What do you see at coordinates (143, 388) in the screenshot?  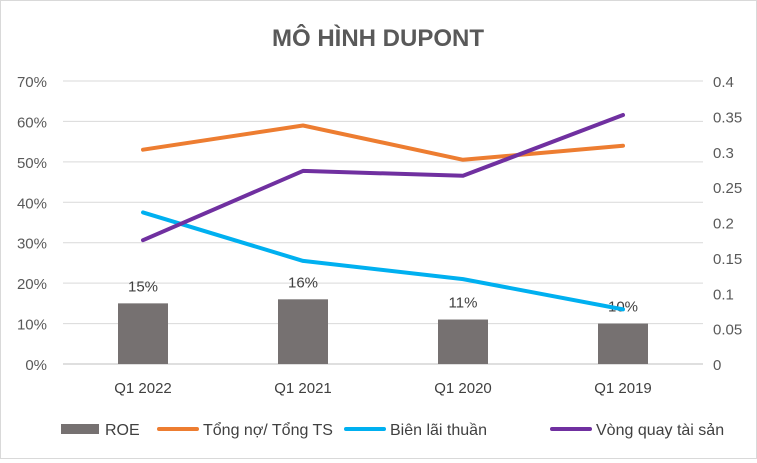 I see `category-label: Q1 2022` at bounding box center [143, 388].